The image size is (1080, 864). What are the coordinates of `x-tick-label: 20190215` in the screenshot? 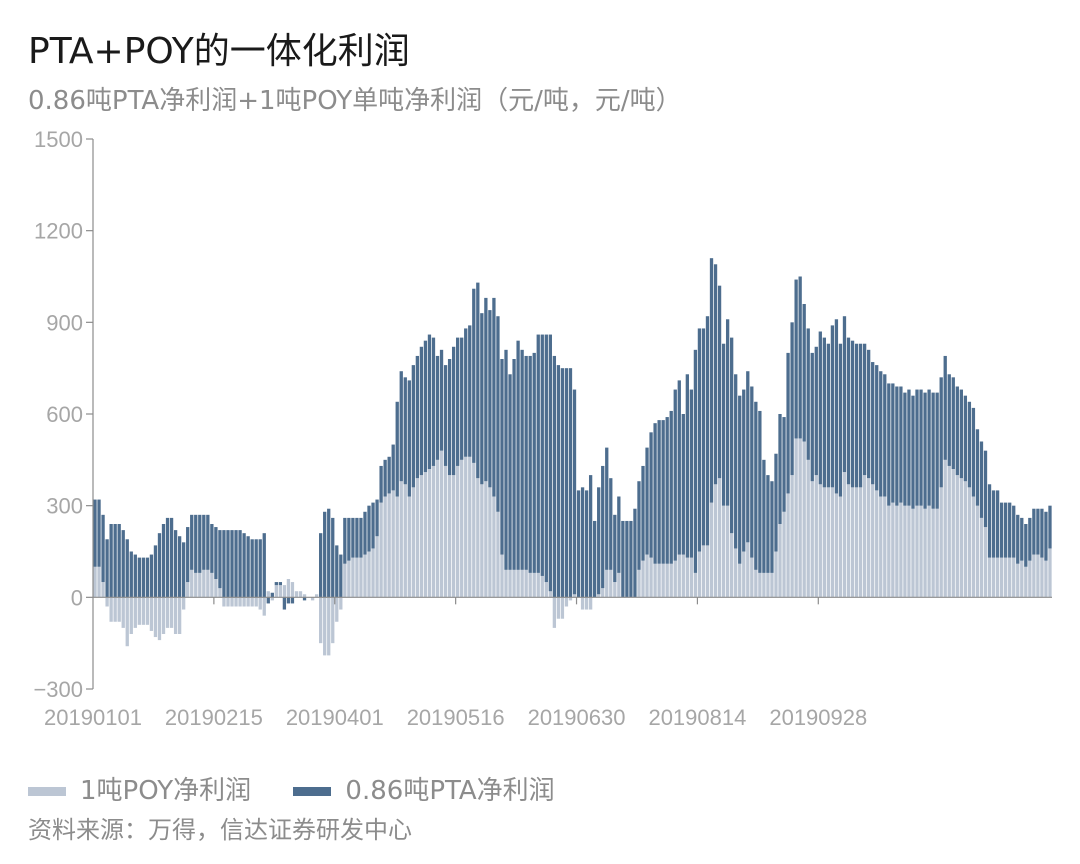 It's located at (214, 717).